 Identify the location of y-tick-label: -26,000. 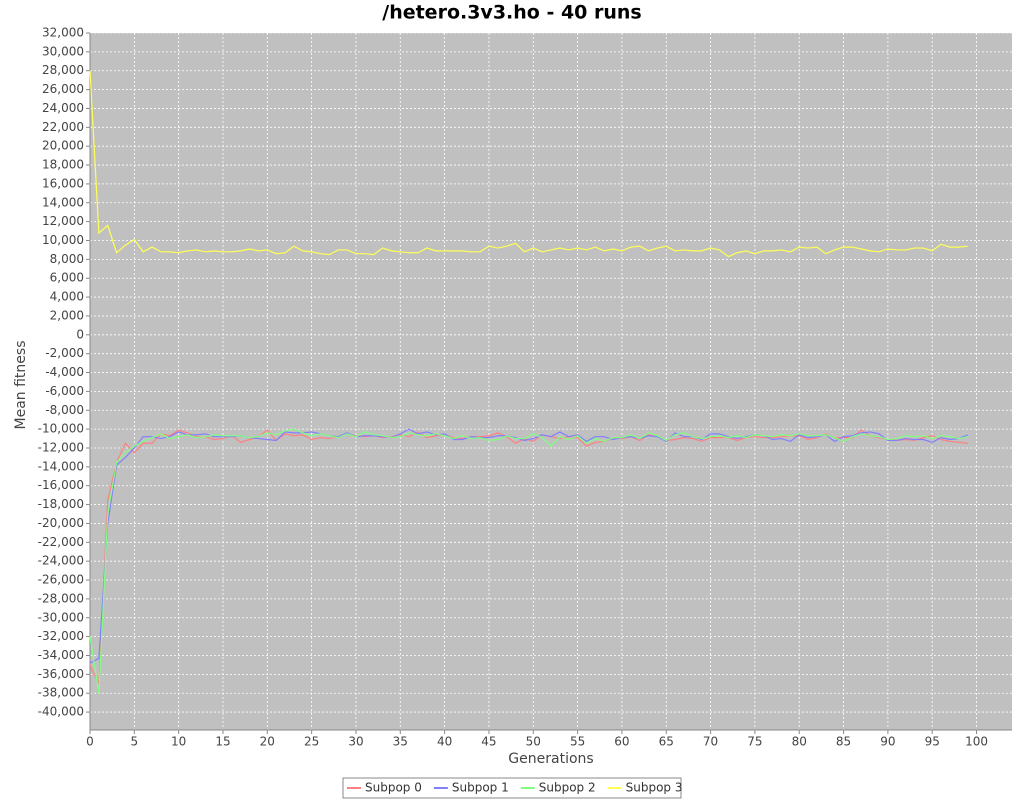
(61, 580).